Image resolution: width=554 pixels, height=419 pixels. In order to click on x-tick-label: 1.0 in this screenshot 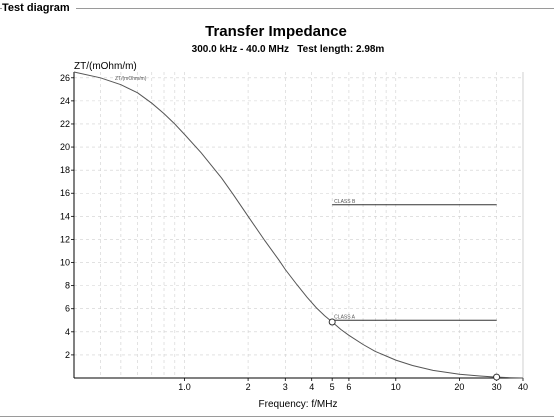, I will do `click(184, 387)`.